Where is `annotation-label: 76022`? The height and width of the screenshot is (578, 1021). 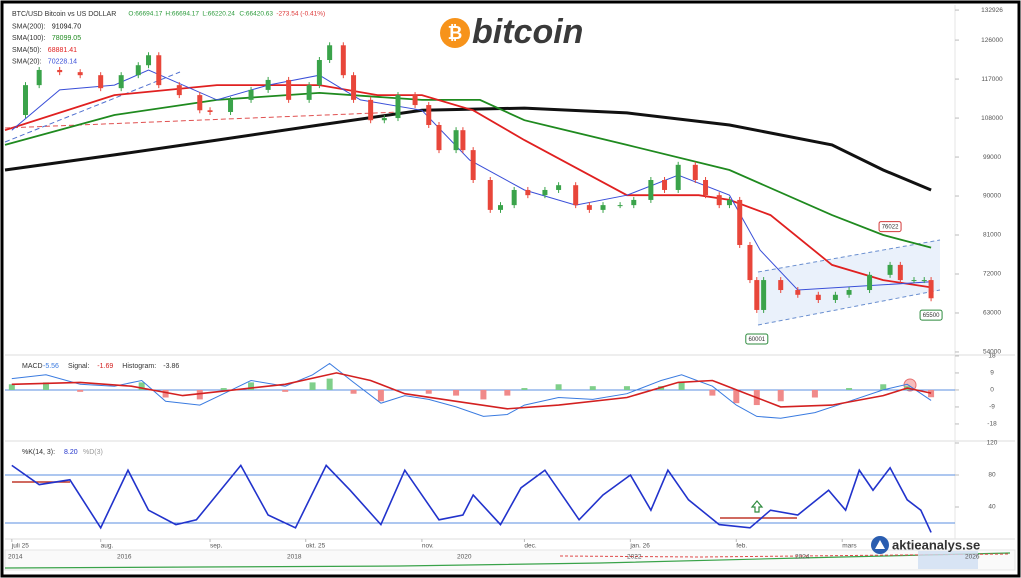
annotation-label: 76022 is located at coordinates (890, 228).